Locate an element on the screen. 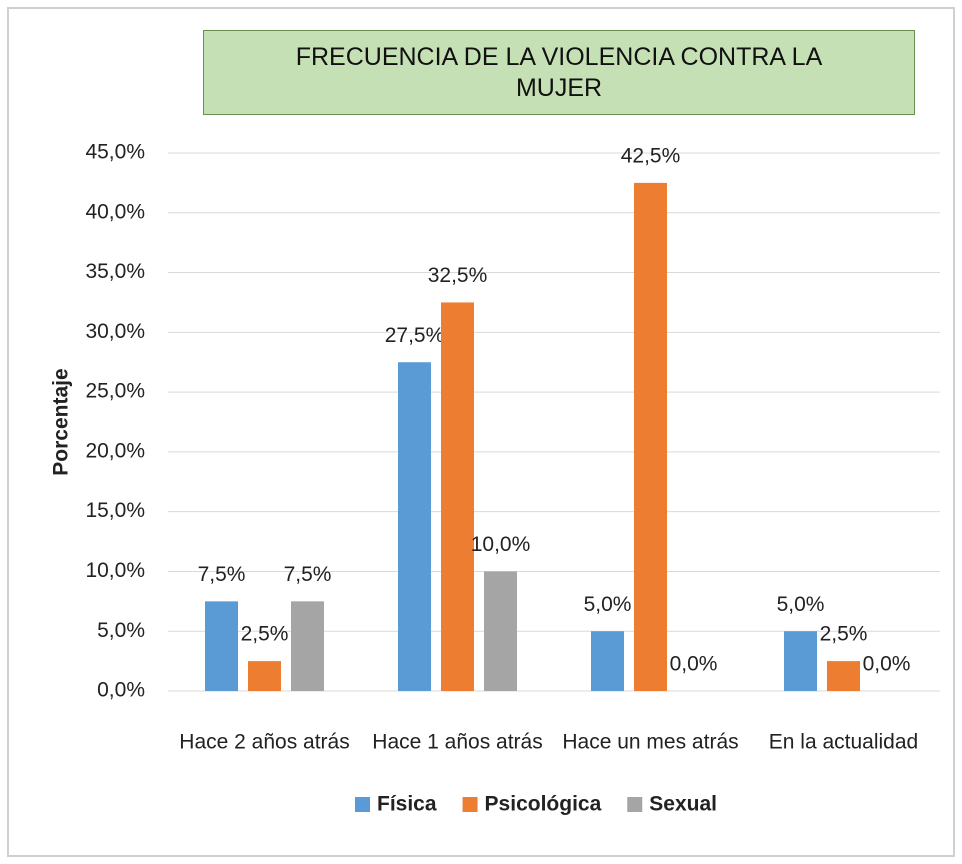 This screenshot has width=962, height=864. x-tick-label: Hace un mes atrás is located at coordinates (650, 742).